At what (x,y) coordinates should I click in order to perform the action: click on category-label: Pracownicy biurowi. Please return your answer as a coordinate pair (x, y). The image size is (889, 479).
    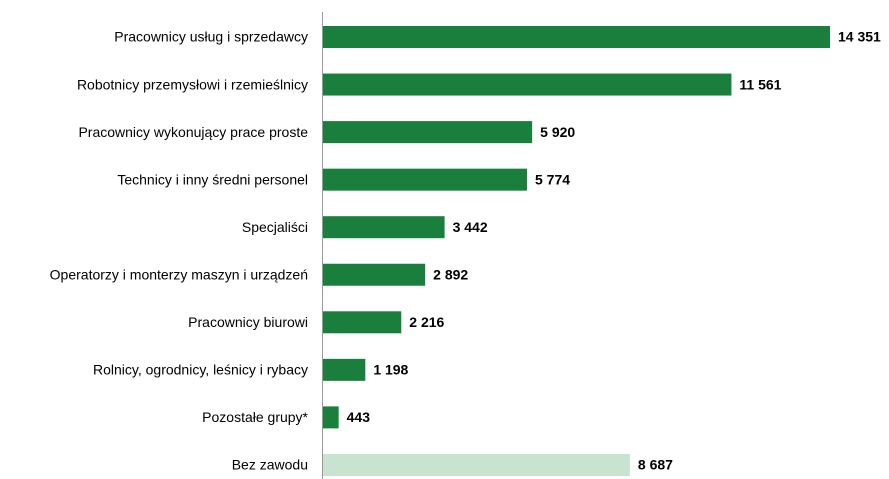
    Looking at the image, I should click on (248, 322).